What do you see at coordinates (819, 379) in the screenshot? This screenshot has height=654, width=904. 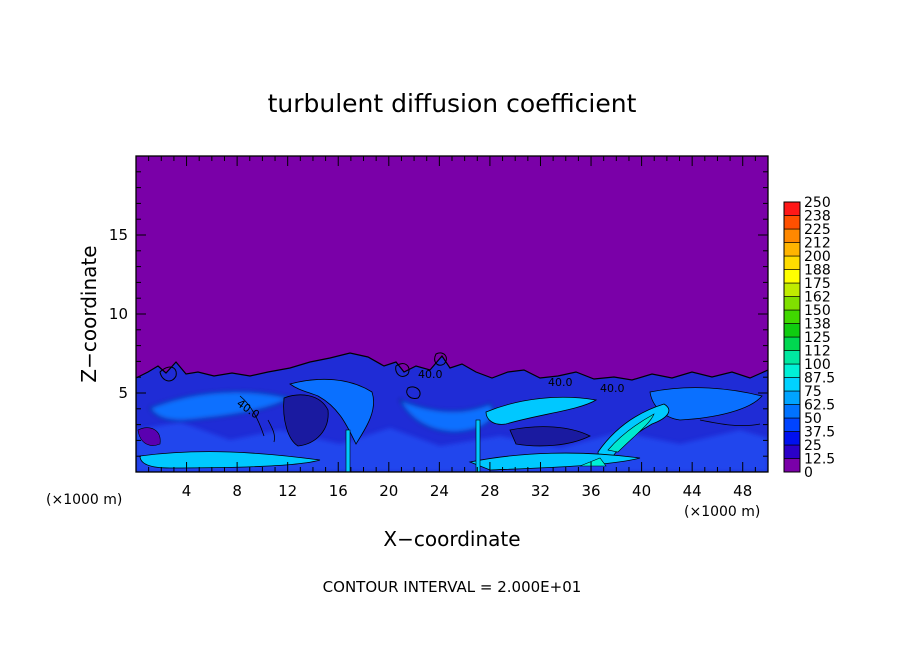 I see `colorbar-label: 87.5` at bounding box center [819, 379].